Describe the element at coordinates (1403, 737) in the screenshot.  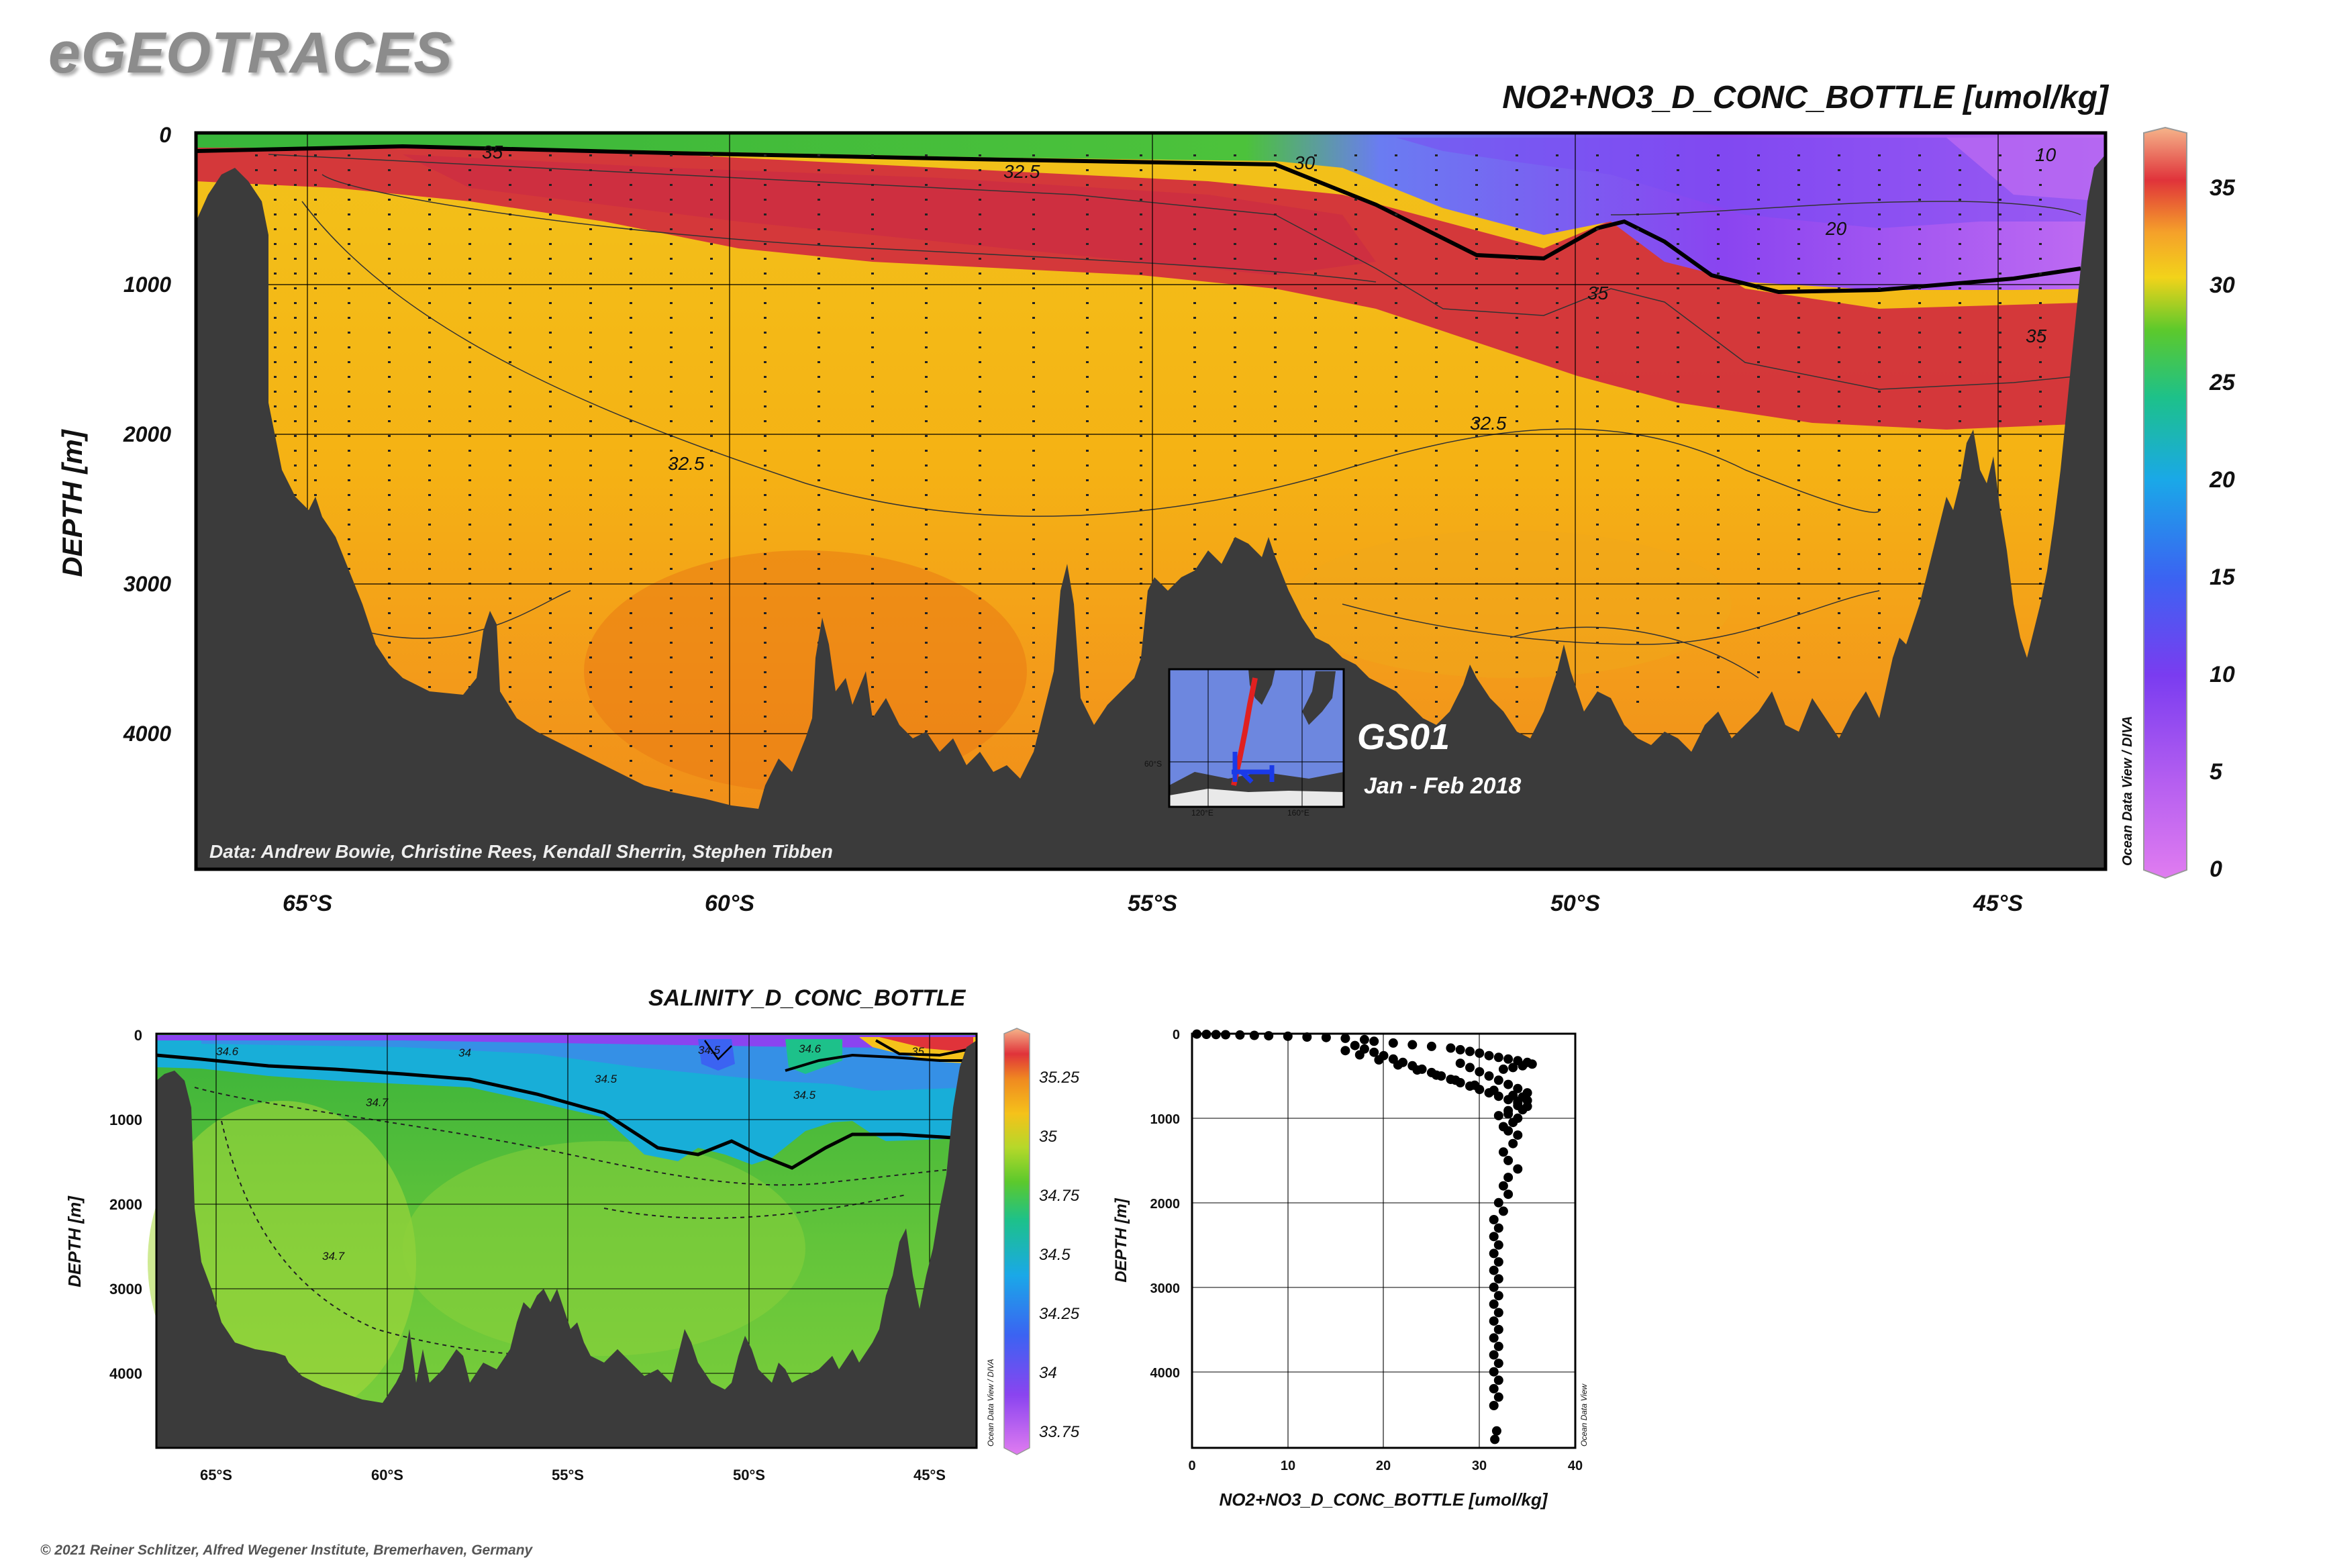
I see `cruise-label: GS01` at that location.